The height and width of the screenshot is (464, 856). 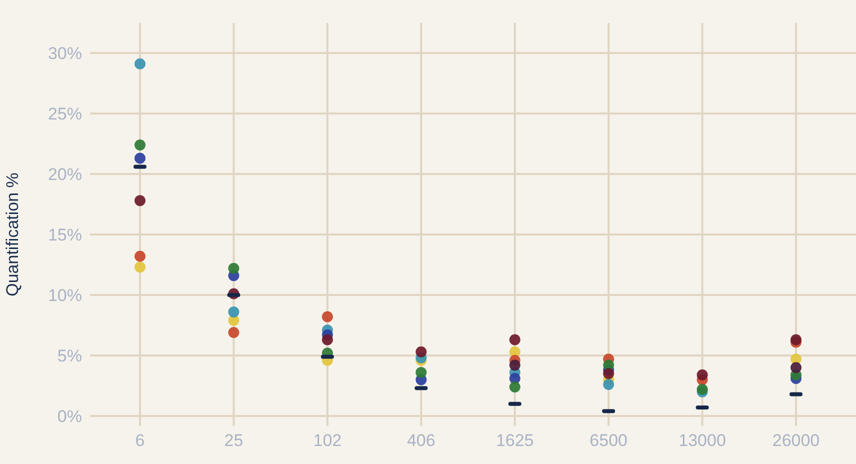 I want to click on y-tick-label: 20%, so click(x=65, y=174).